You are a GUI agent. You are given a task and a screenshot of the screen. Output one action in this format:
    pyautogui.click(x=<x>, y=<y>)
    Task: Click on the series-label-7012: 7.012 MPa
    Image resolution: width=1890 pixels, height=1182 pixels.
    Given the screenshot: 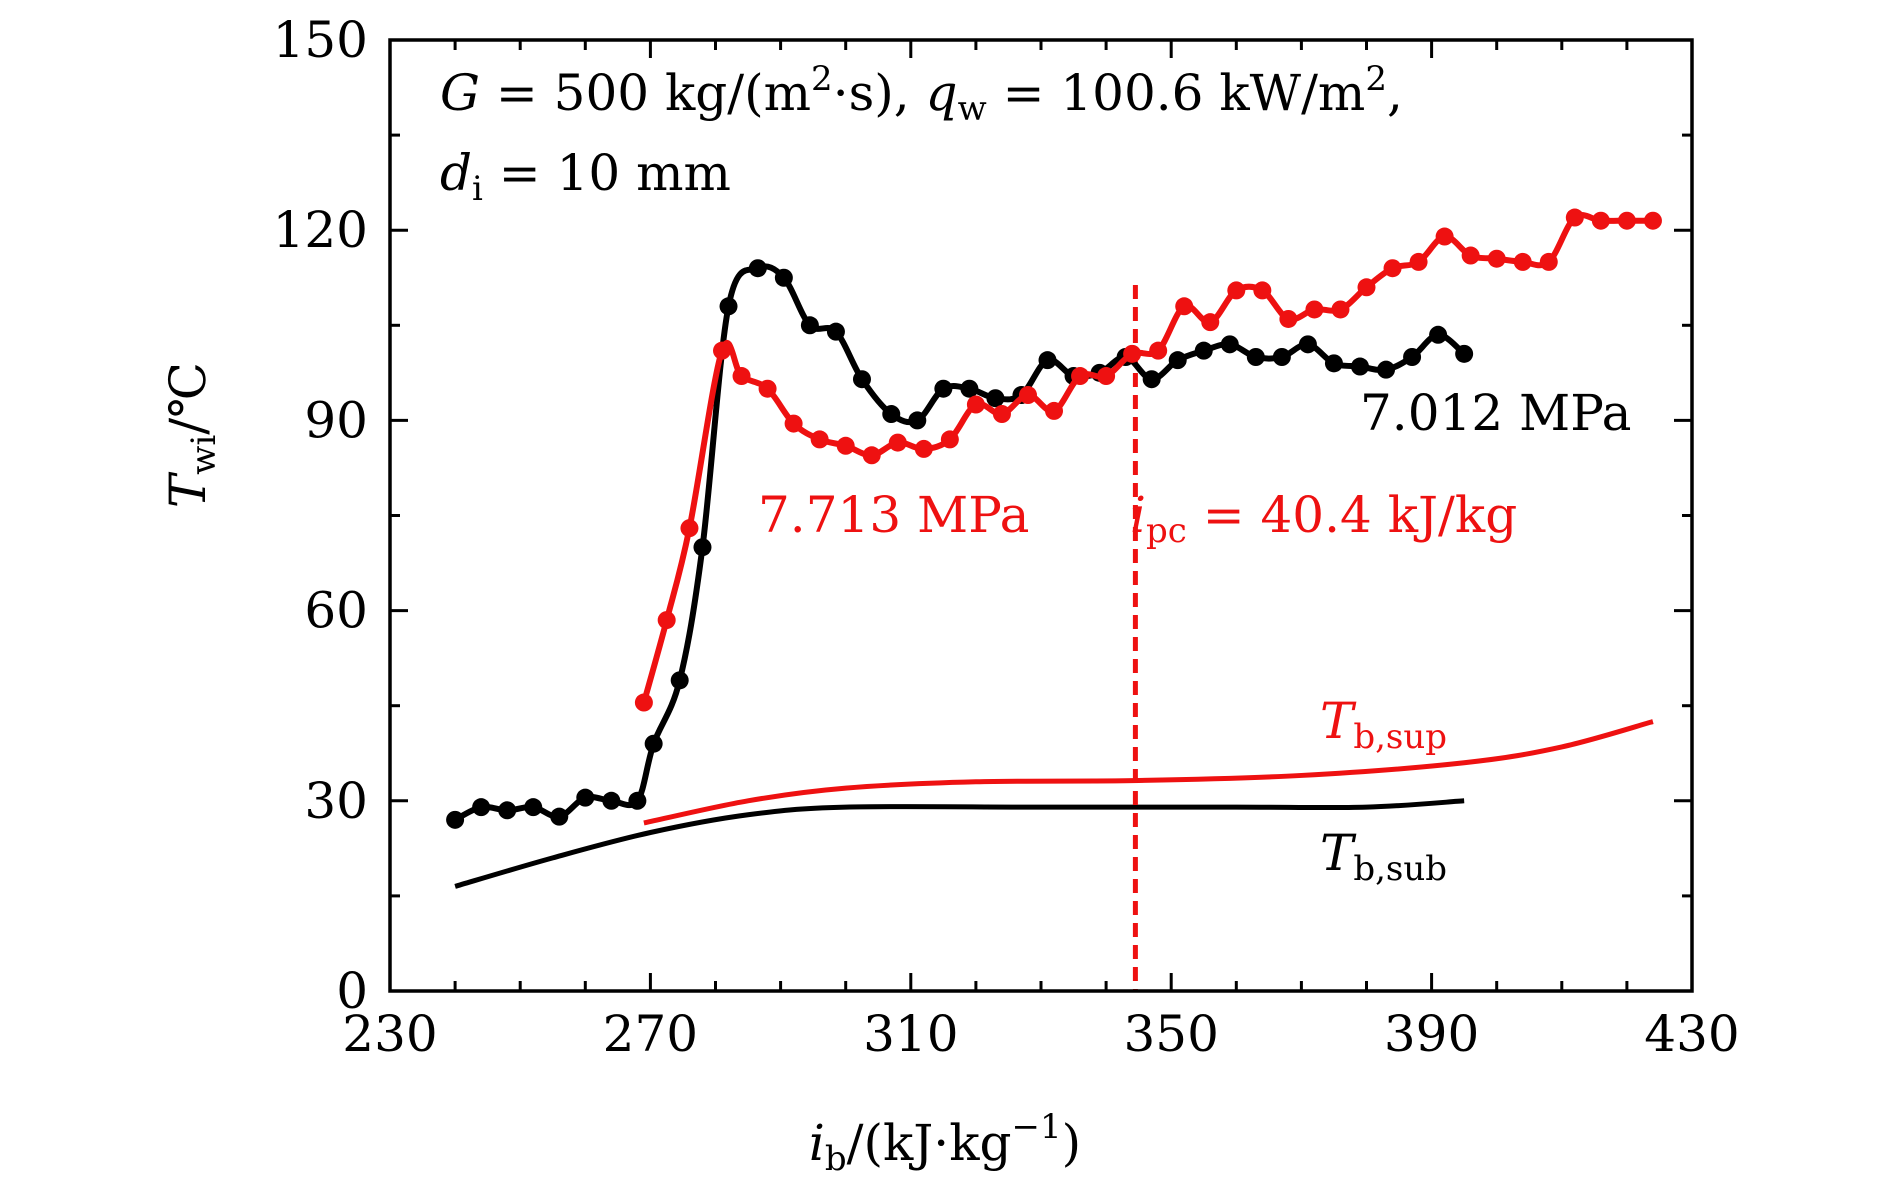 What is the action you would take?
    pyautogui.click(x=1495, y=413)
    